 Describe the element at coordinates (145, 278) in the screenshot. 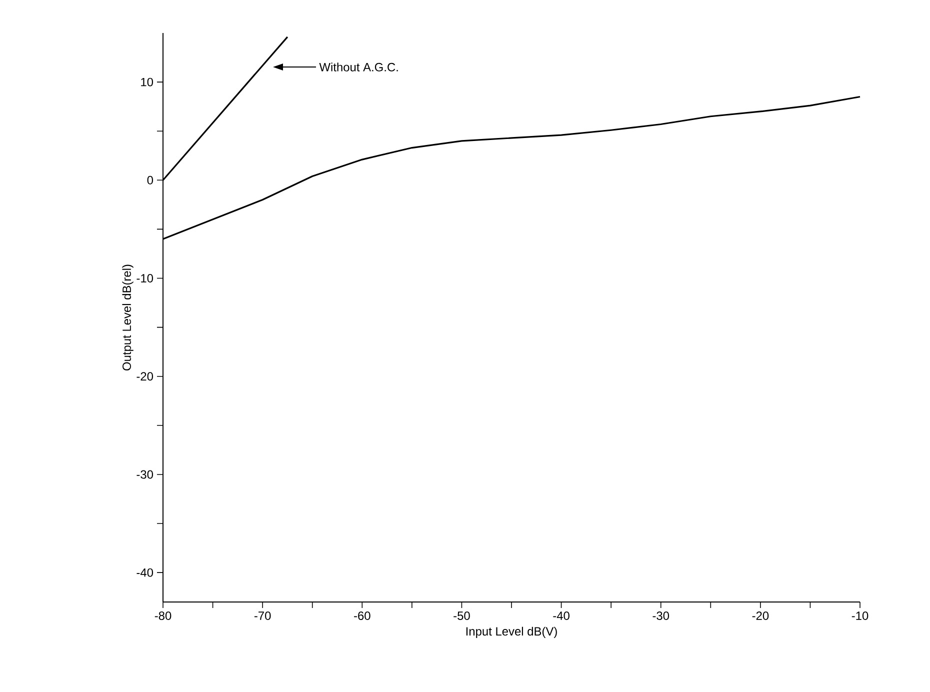

I see `y-tick-label: -10` at that location.